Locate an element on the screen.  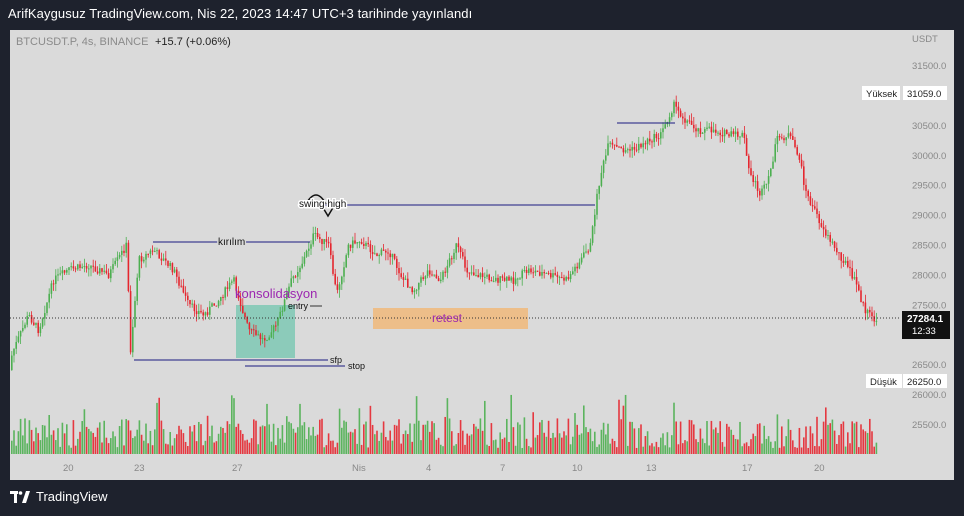
retest-box is located at coordinates (450, 318).